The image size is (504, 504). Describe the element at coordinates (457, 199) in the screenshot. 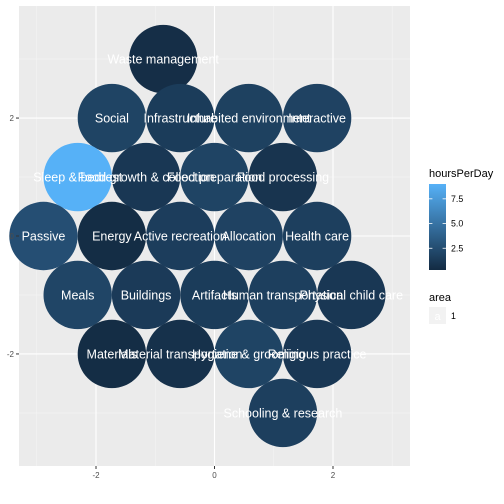

I see `legend-colorbar-label: 7.5` at that location.